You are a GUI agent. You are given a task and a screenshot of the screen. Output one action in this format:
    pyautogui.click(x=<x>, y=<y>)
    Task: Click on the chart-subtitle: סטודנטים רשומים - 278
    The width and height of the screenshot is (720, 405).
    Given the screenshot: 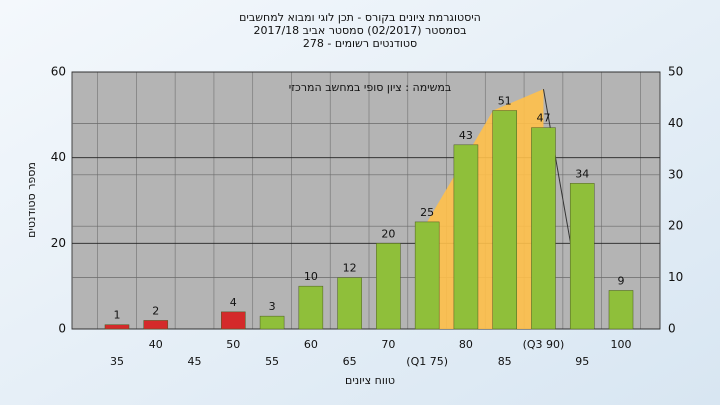 What is the action you would take?
    pyautogui.click(x=360, y=43)
    